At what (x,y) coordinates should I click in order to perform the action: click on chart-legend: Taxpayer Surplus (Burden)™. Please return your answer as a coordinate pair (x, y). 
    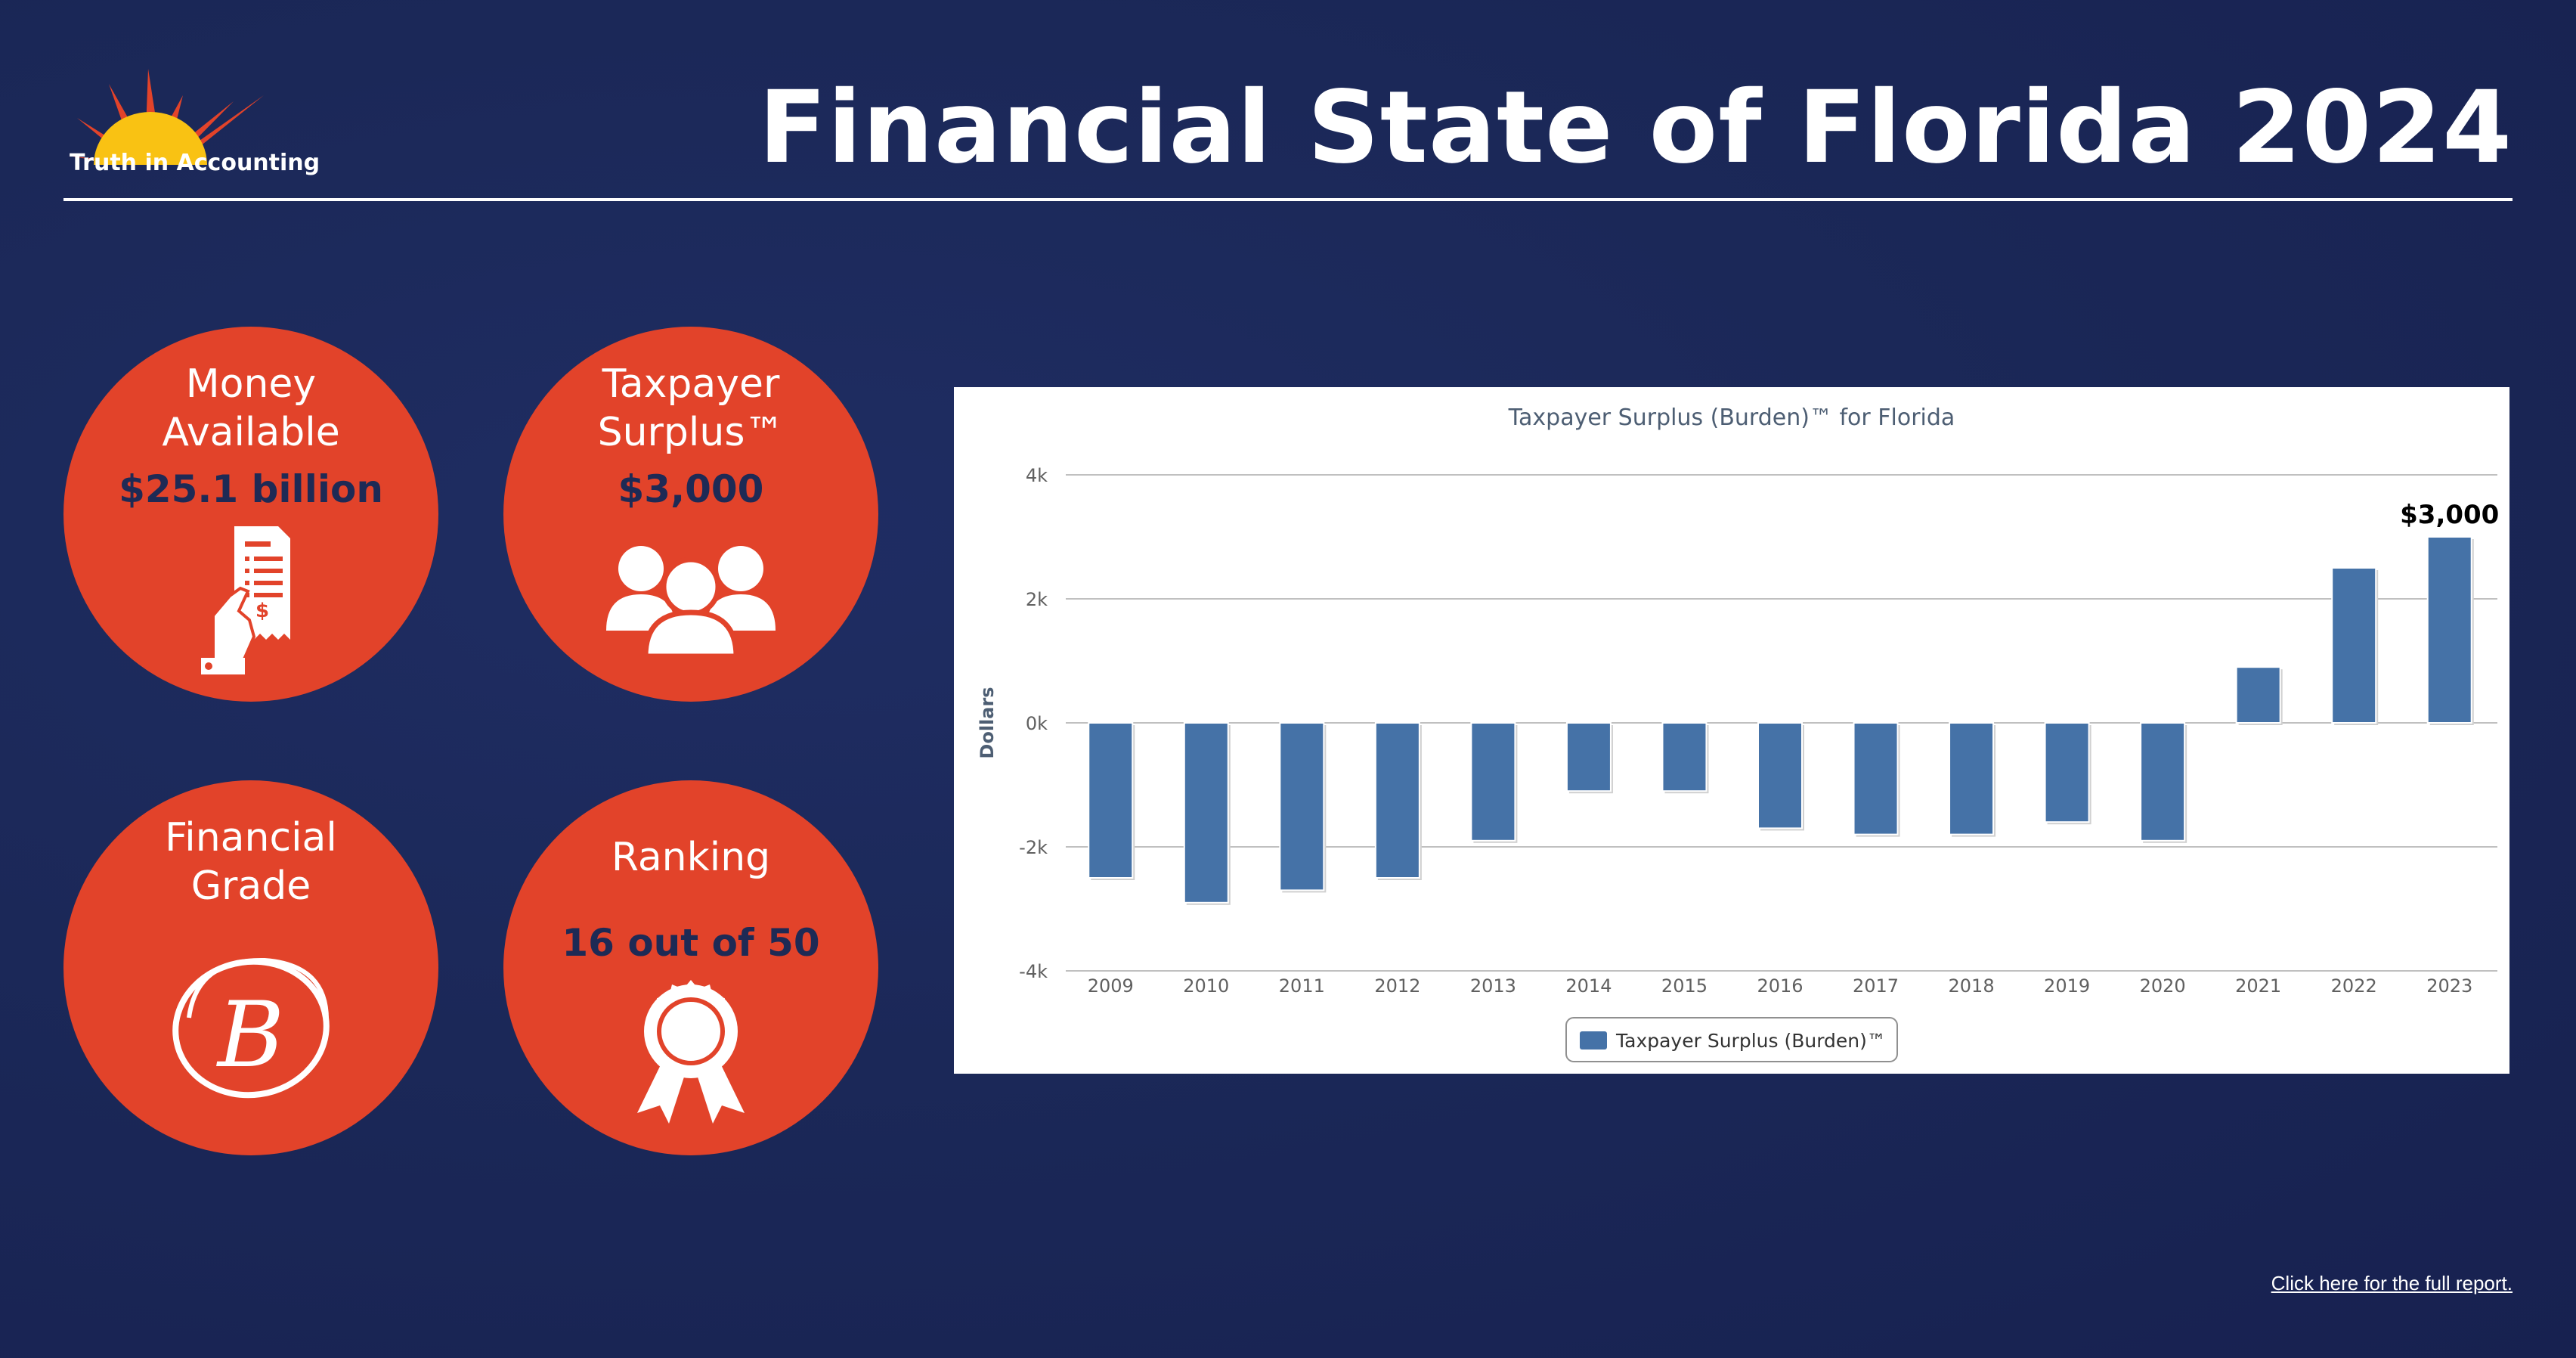
    Looking at the image, I should click on (1731, 1039).